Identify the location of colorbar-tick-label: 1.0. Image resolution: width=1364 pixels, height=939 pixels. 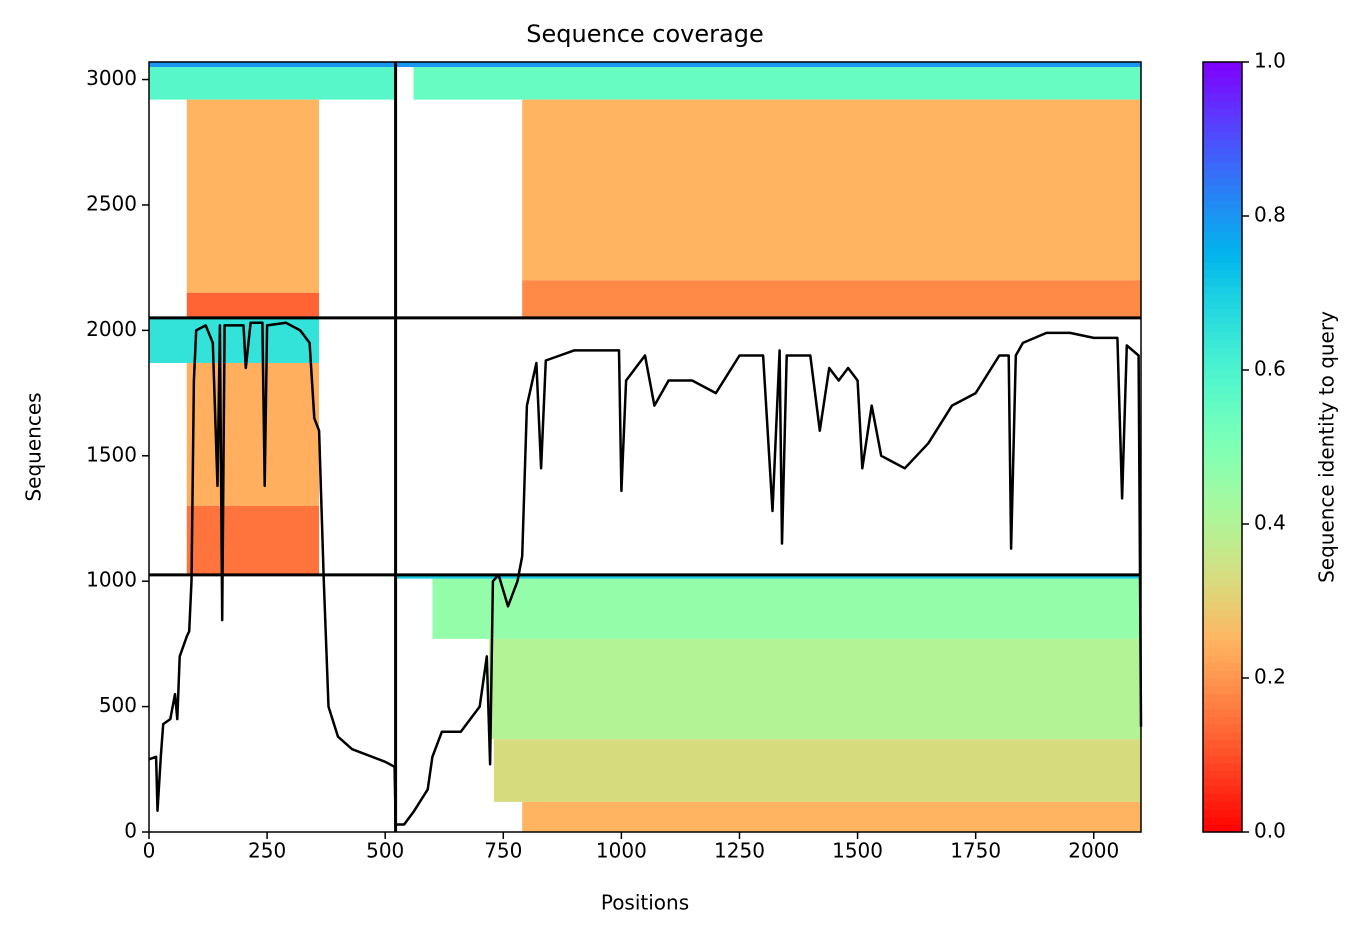
(1270, 61).